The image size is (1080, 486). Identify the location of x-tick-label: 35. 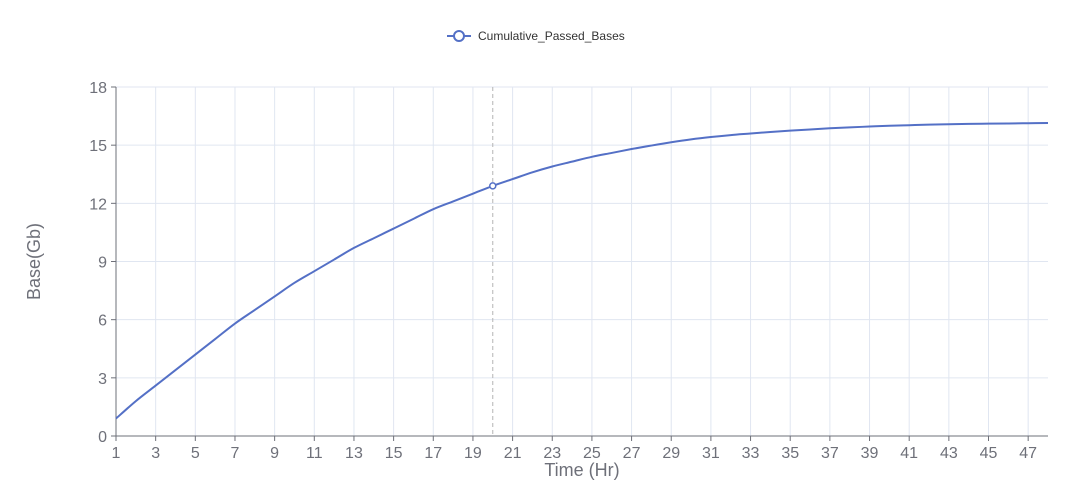
(790, 453).